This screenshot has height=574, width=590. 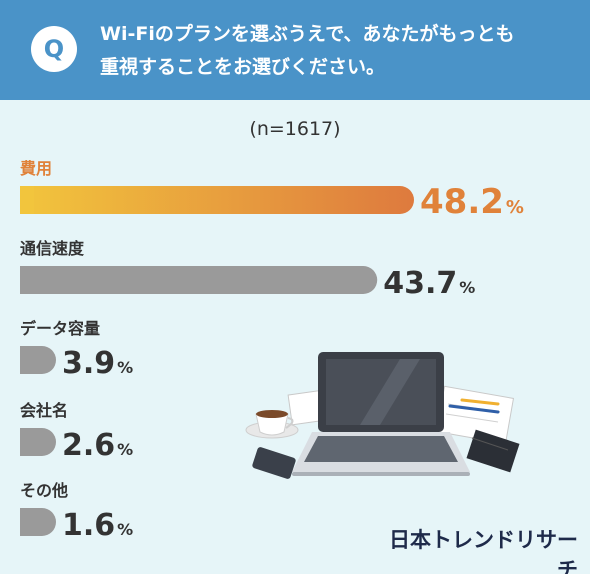 What do you see at coordinates (243, 67) in the screenshot?
I see `question-line-2: 重視することをお選びください。` at bounding box center [243, 67].